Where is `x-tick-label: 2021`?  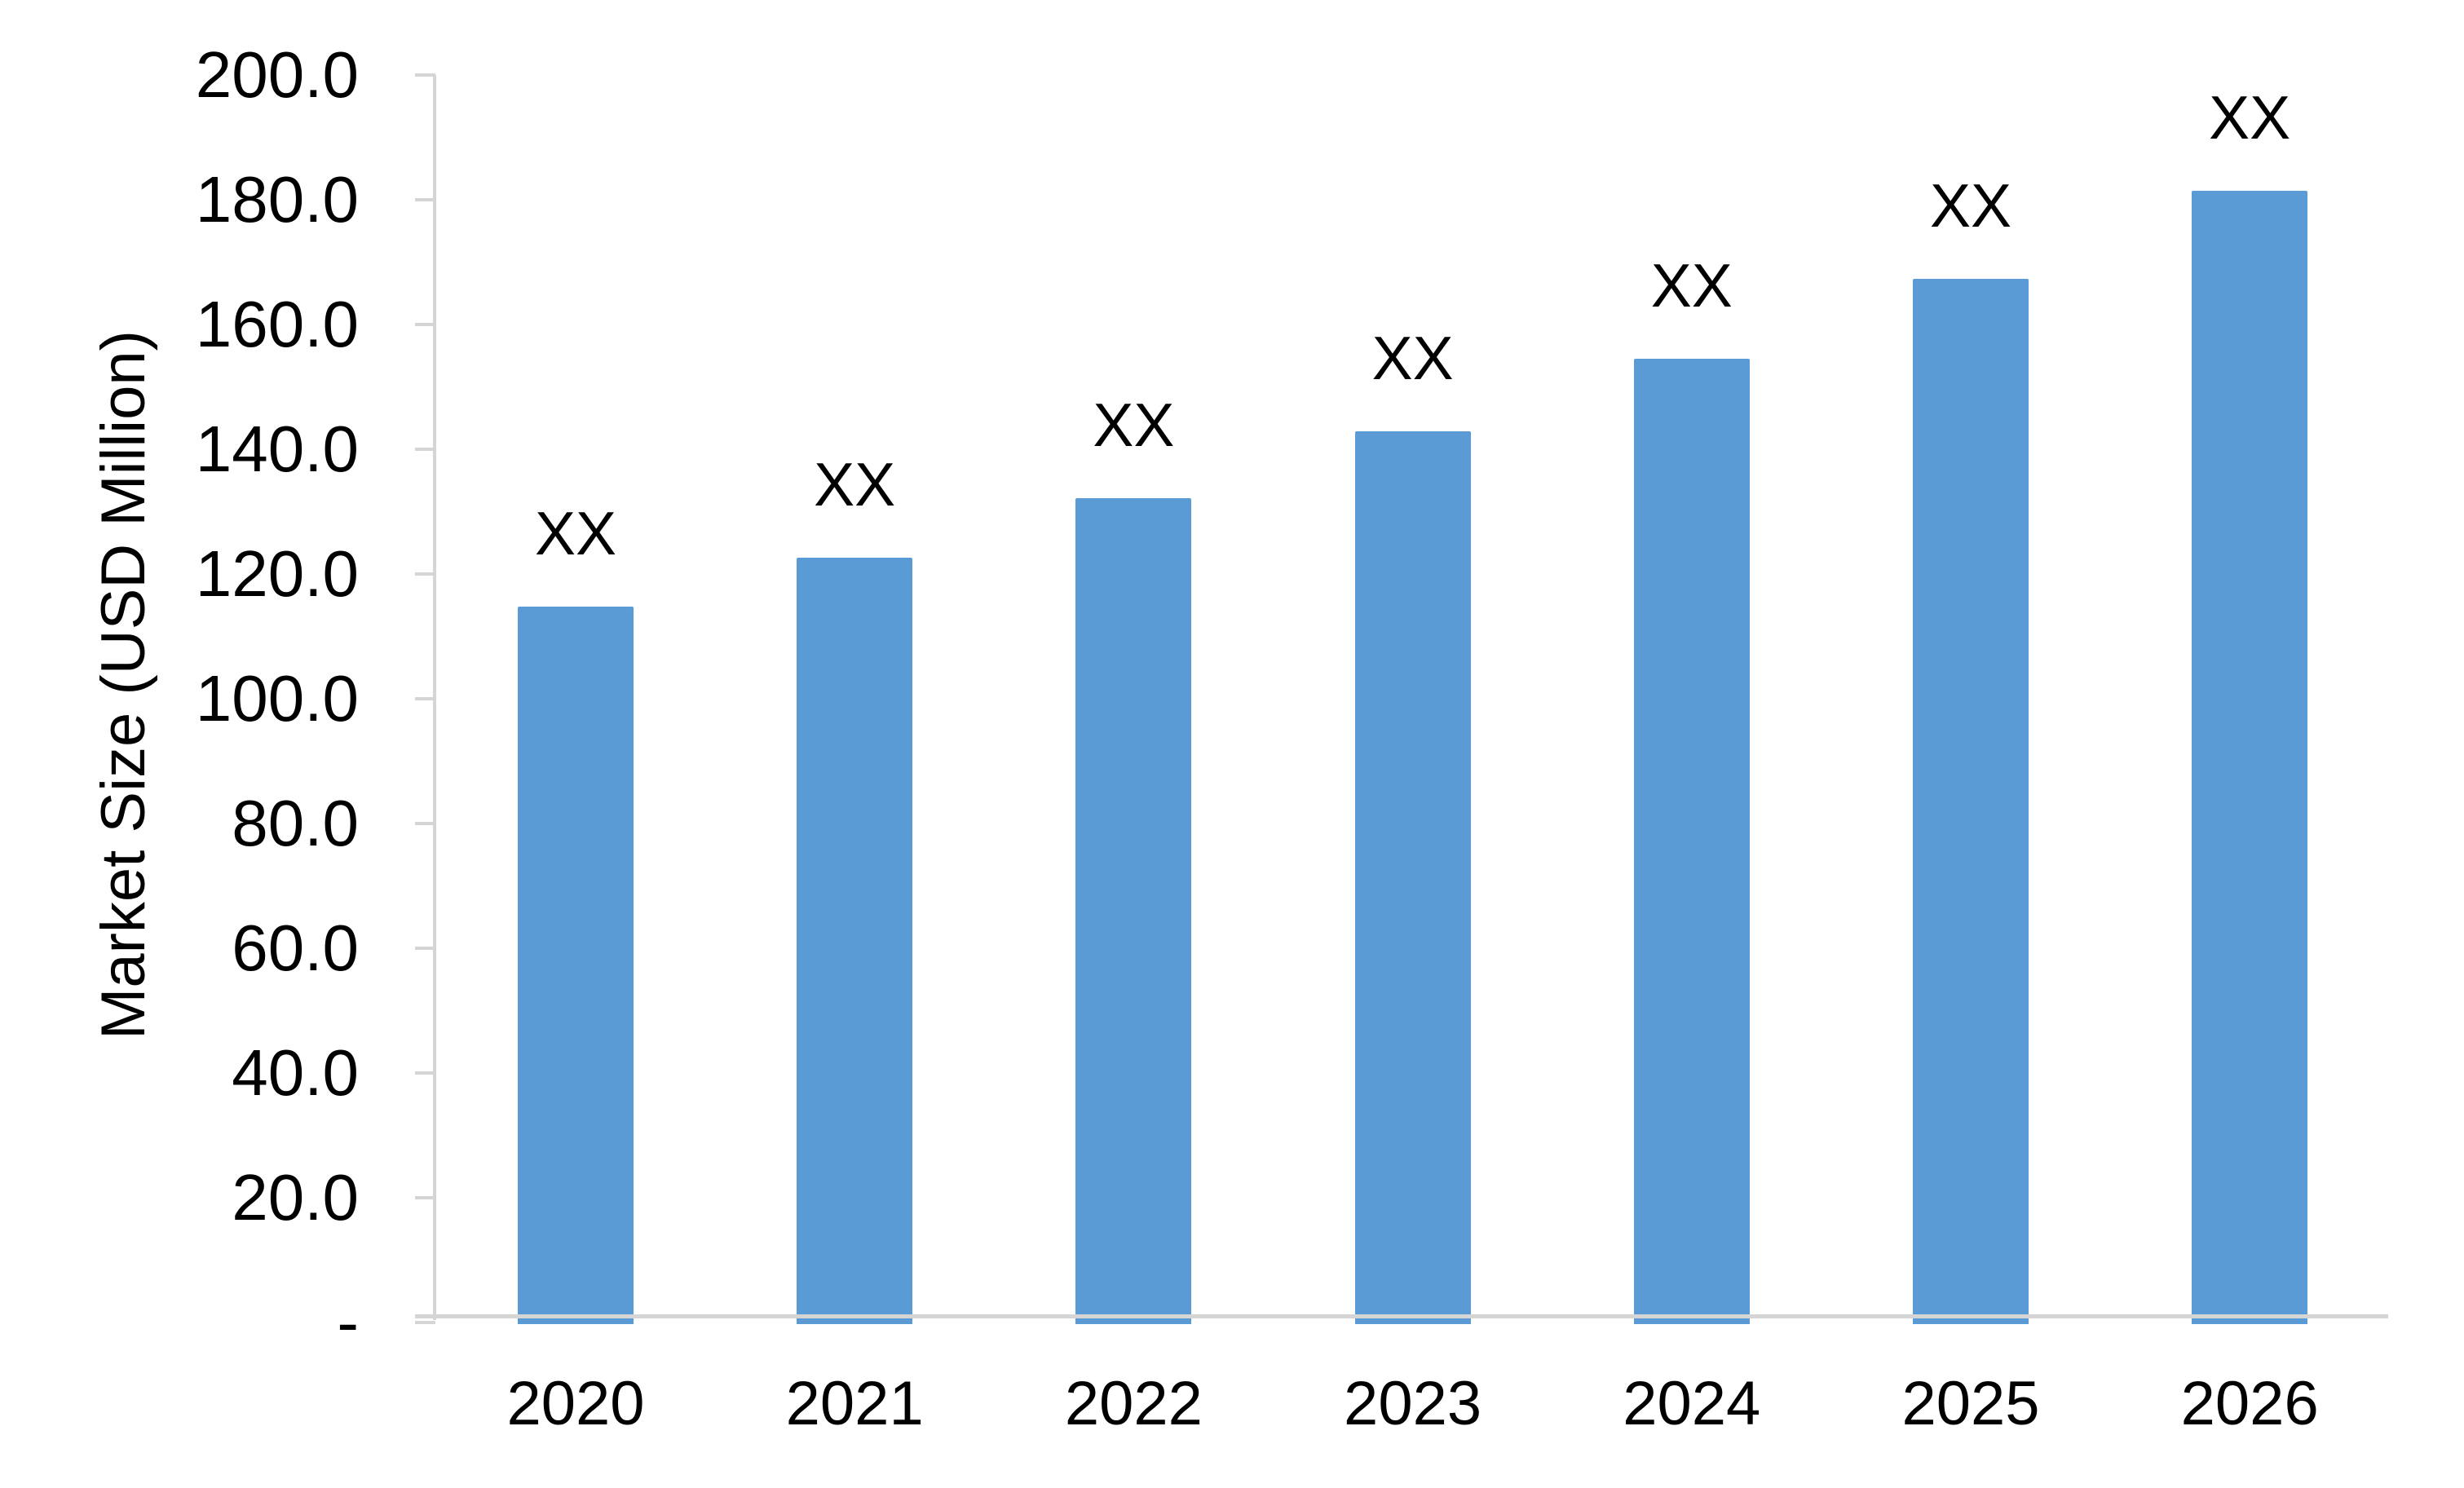 x-tick-label: 2021 is located at coordinates (854, 1403).